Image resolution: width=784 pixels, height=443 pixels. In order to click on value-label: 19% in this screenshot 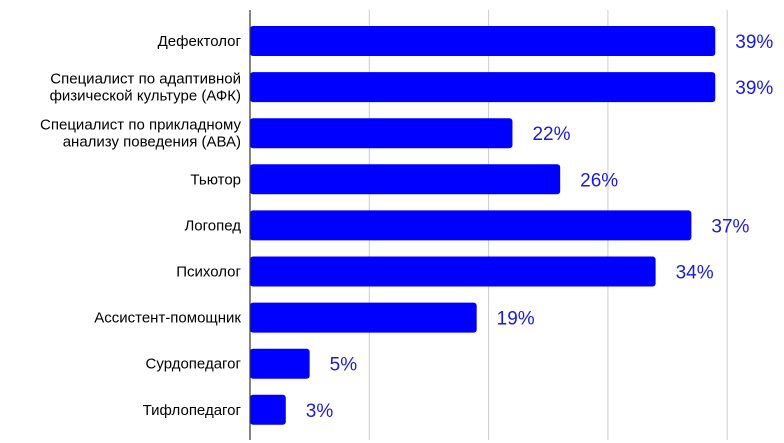, I will do `click(516, 319)`.